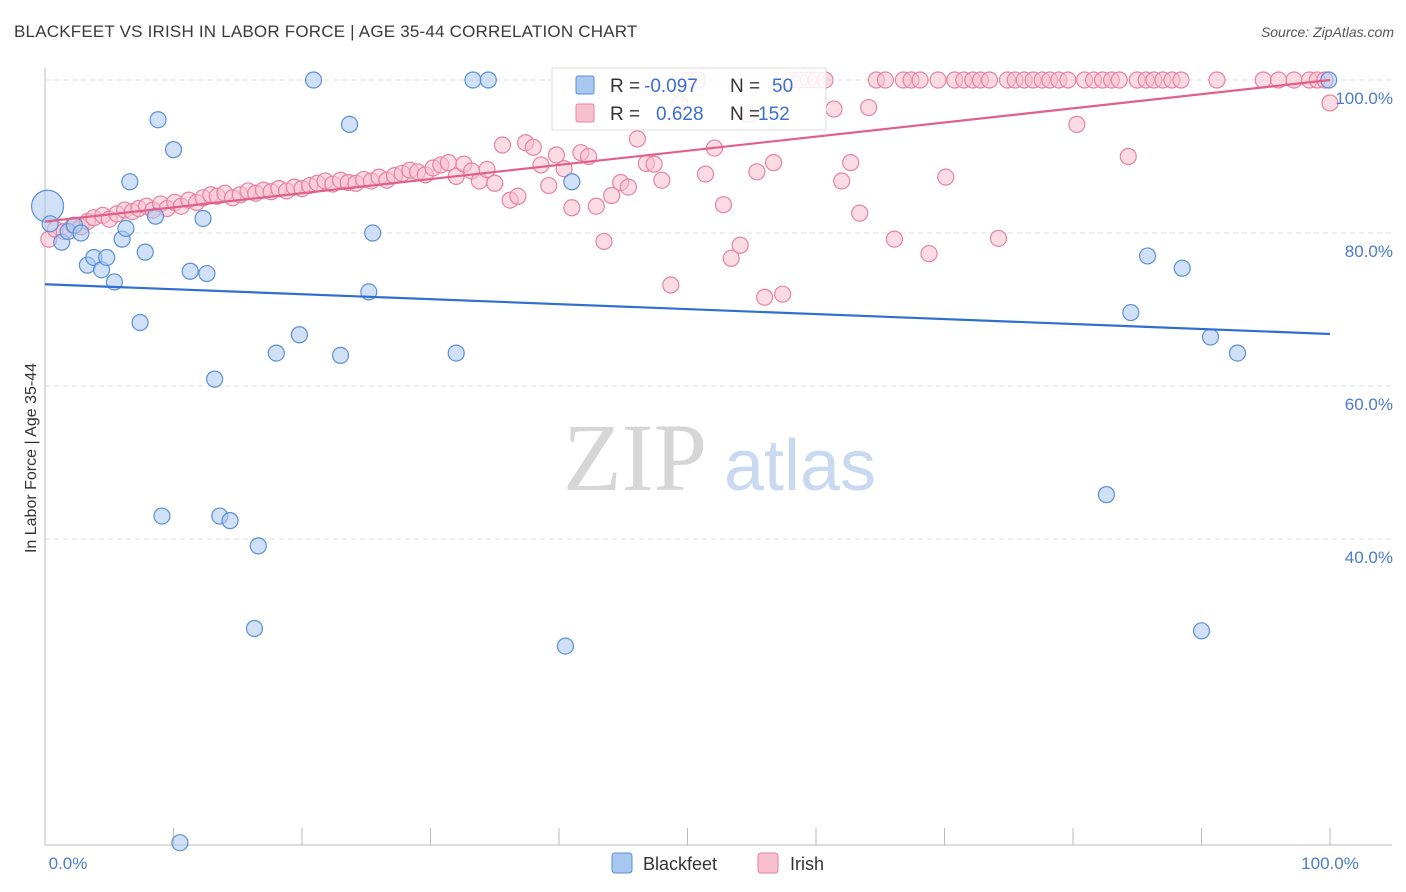 The image size is (1406, 892). I want to click on bottom-legend-swatch-irish, so click(768, 863).